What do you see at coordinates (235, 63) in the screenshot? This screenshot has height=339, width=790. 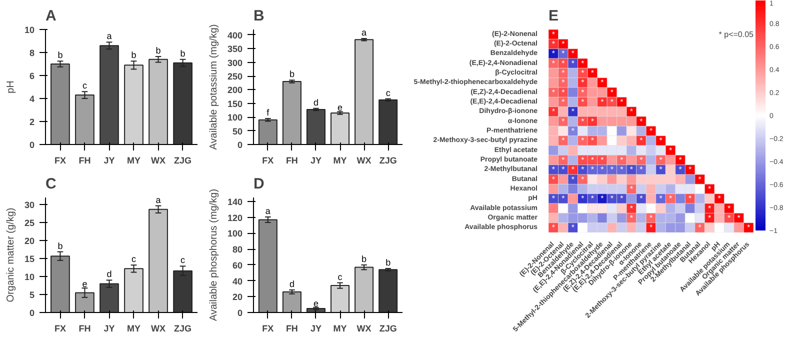 I see `y-tick-label: 300` at bounding box center [235, 63].